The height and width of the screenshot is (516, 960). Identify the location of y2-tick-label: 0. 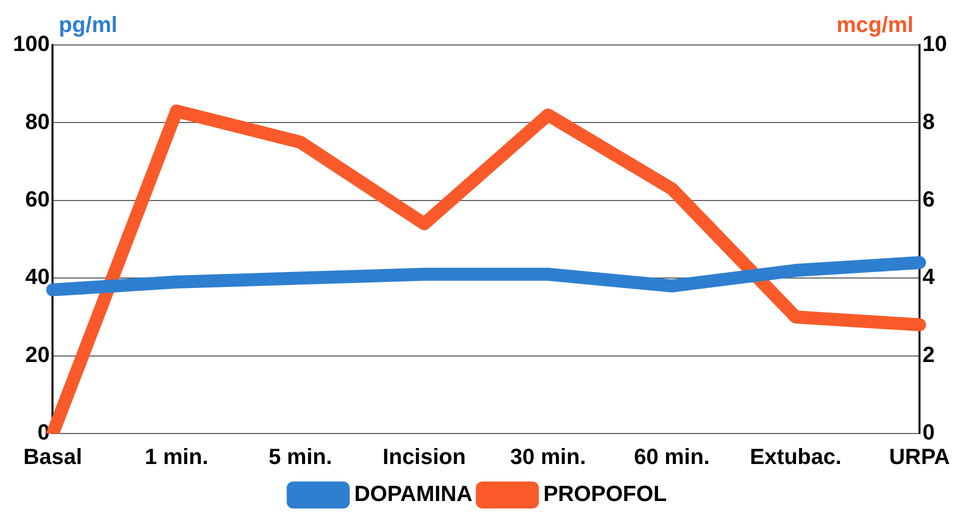
(928, 432).